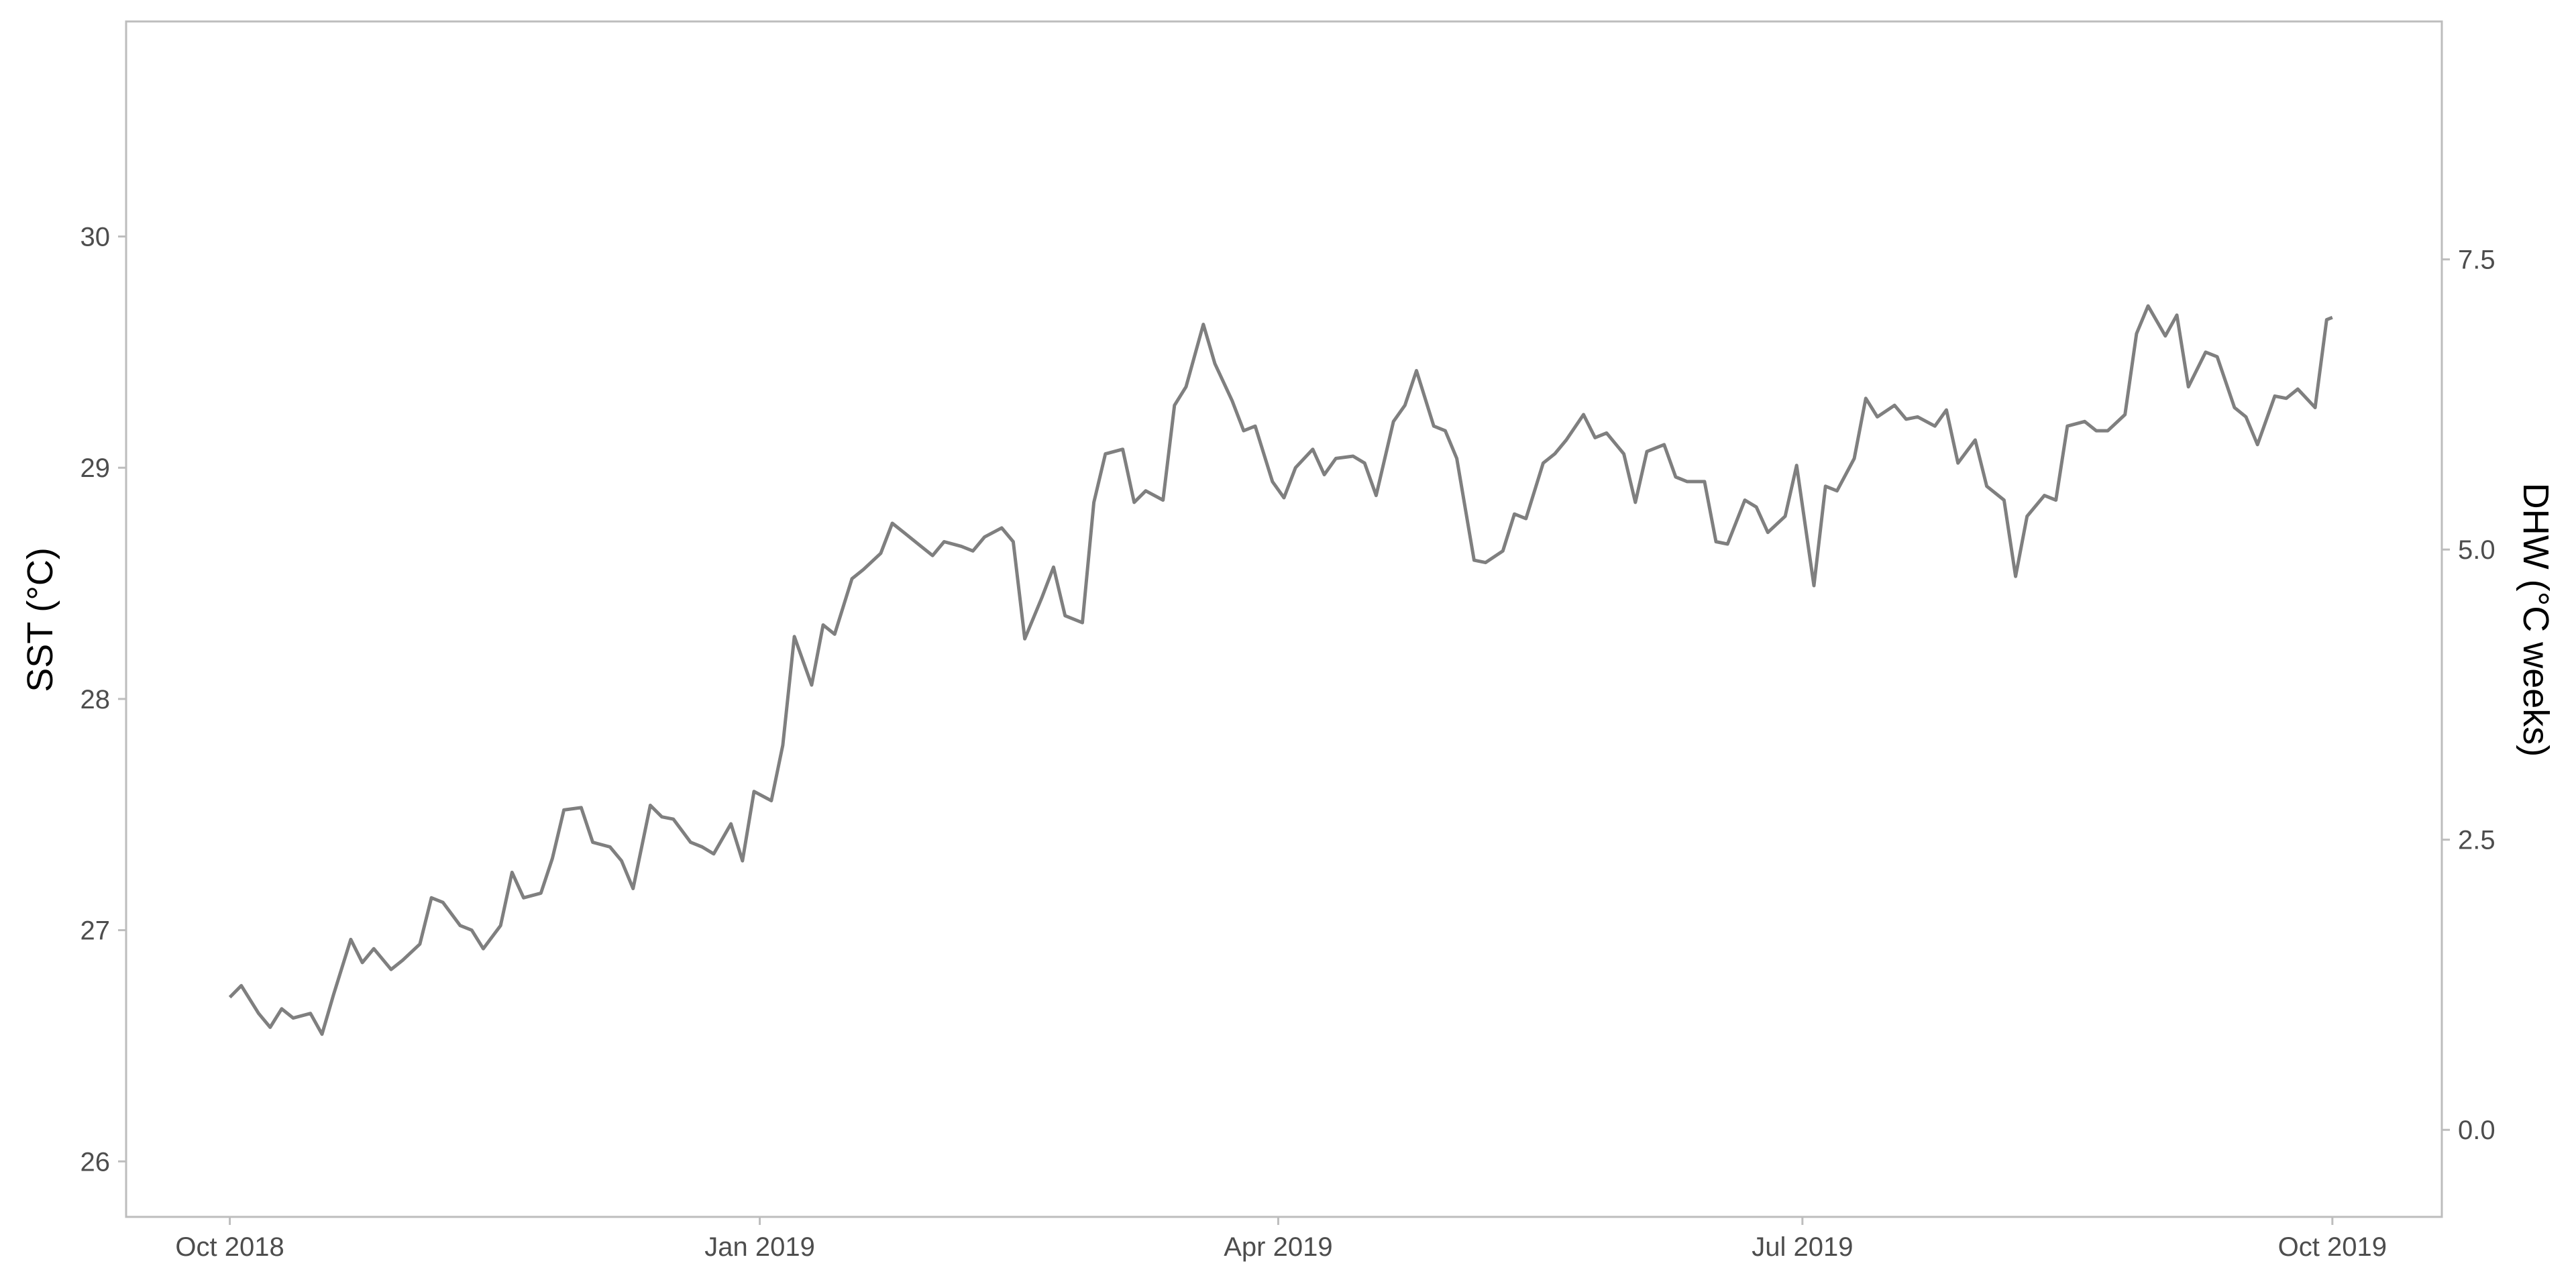  Describe the element at coordinates (95, 699) in the screenshot. I see `y-left-tick-label: 28` at that location.